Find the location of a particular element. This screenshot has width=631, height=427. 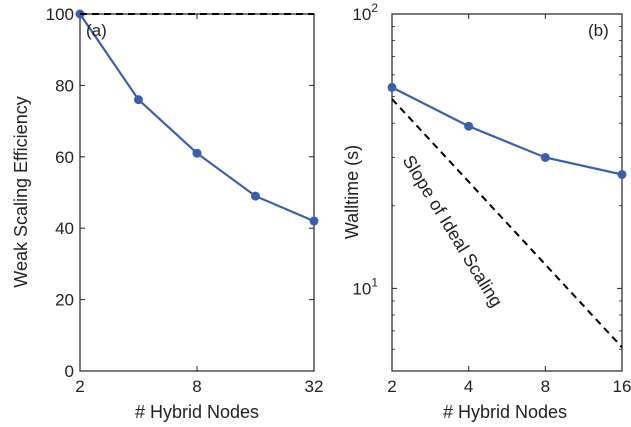

panel-a-x-tick-label: 32 is located at coordinates (314, 386).